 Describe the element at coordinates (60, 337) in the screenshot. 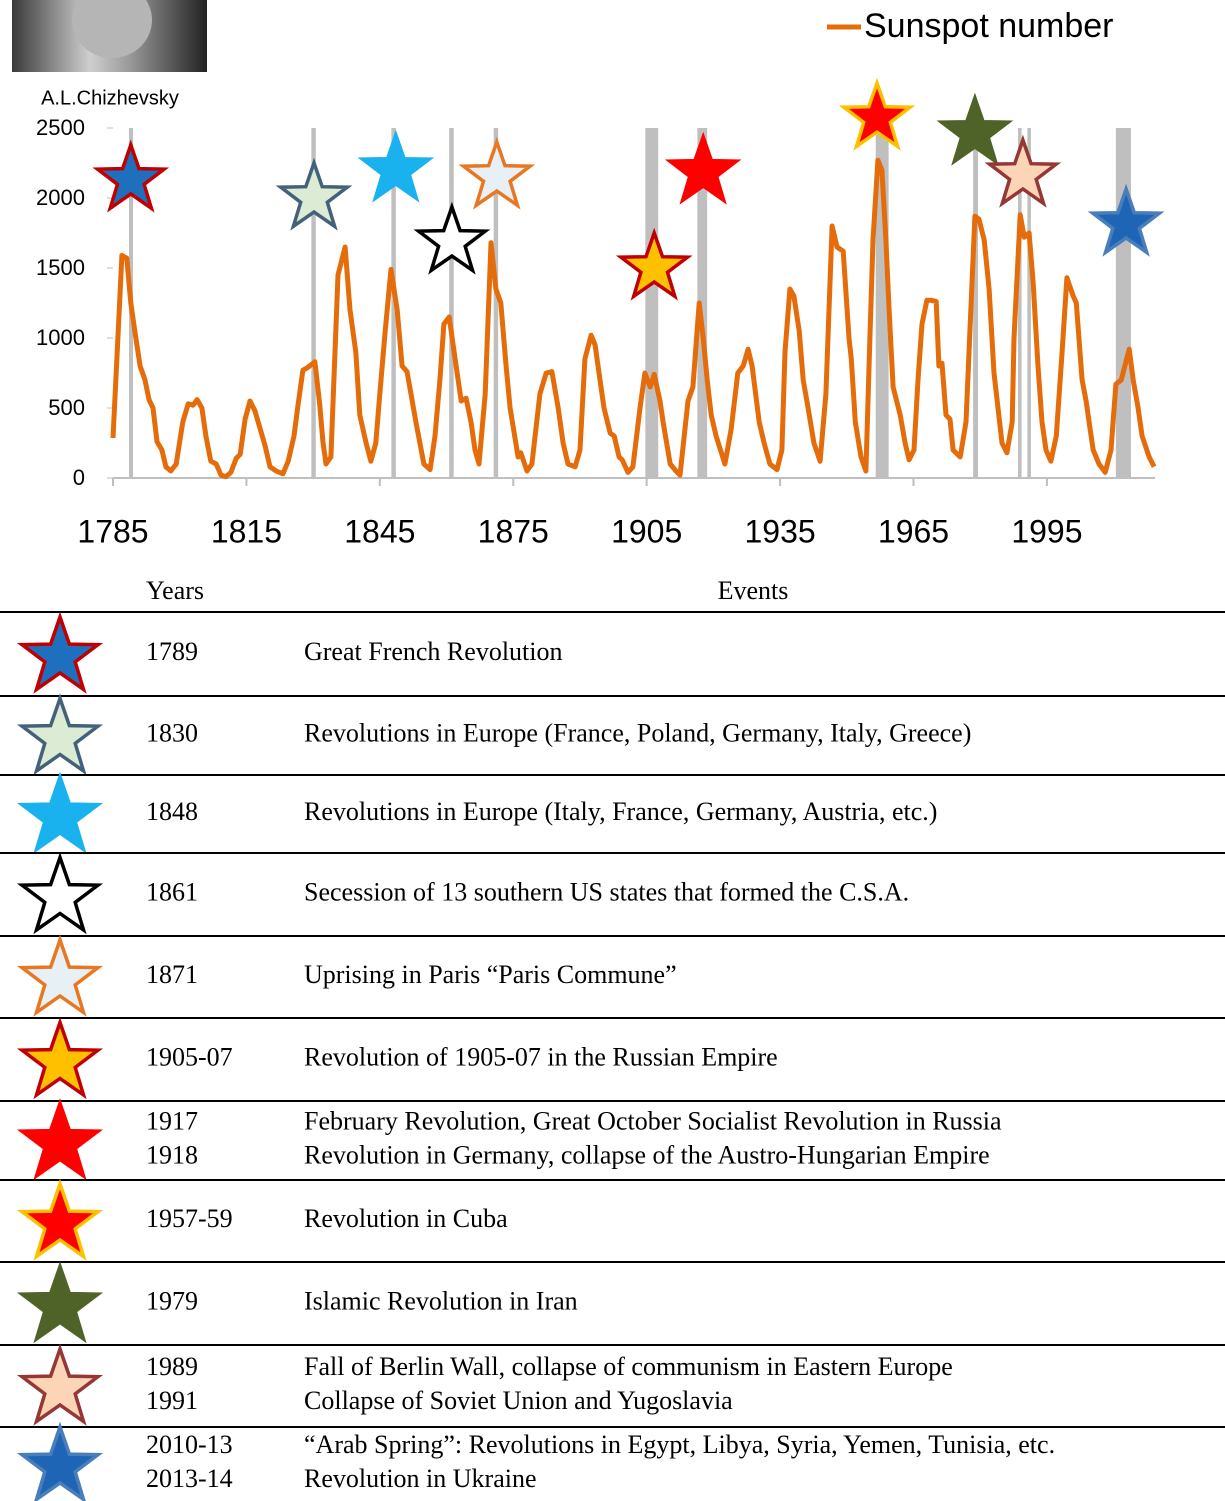

I see `y-tick-label: 1000` at that location.